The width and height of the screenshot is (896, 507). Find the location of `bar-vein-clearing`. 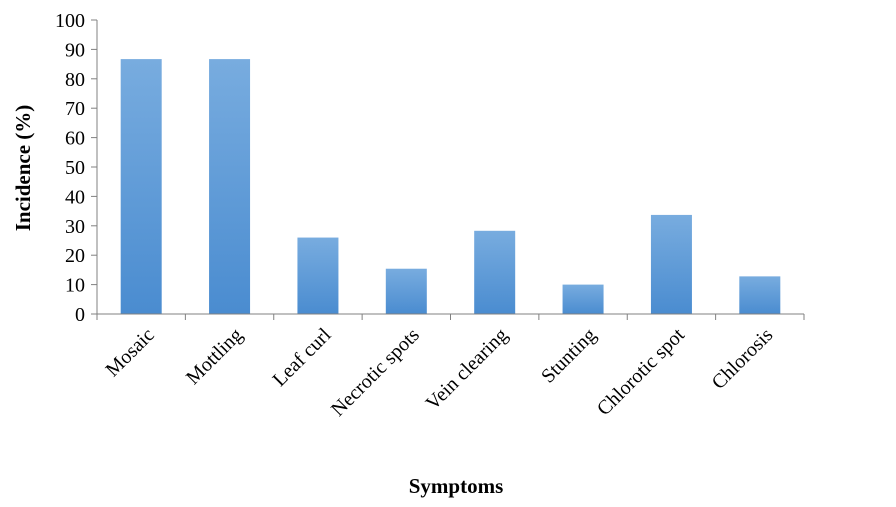

bar-vein-clearing is located at coordinates (495, 272).